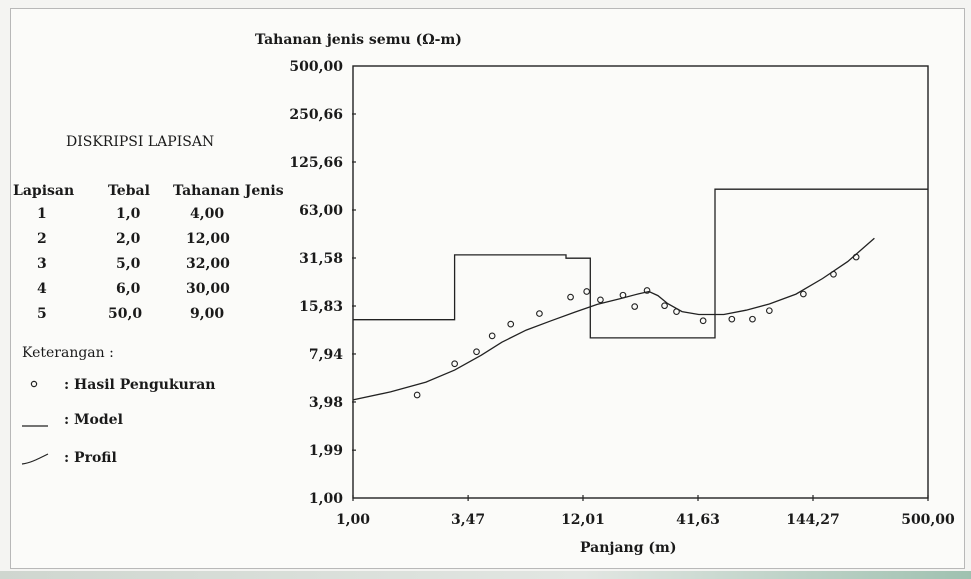 This screenshot has height=579, width=971. Describe the element at coordinates (42, 264) in the screenshot. I see `cell-lapisan: 3` at that location.